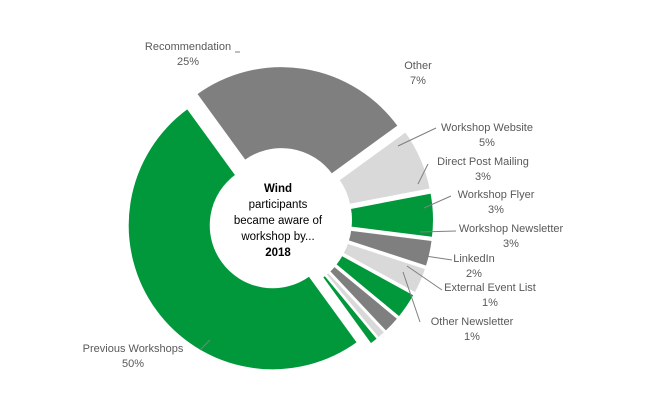 The height and width of the screenshot is (415, 665). Describe the element at coordinates (496, 195) in the screenshot. I see `slice-label-name: Workshop Flyer` at that location.